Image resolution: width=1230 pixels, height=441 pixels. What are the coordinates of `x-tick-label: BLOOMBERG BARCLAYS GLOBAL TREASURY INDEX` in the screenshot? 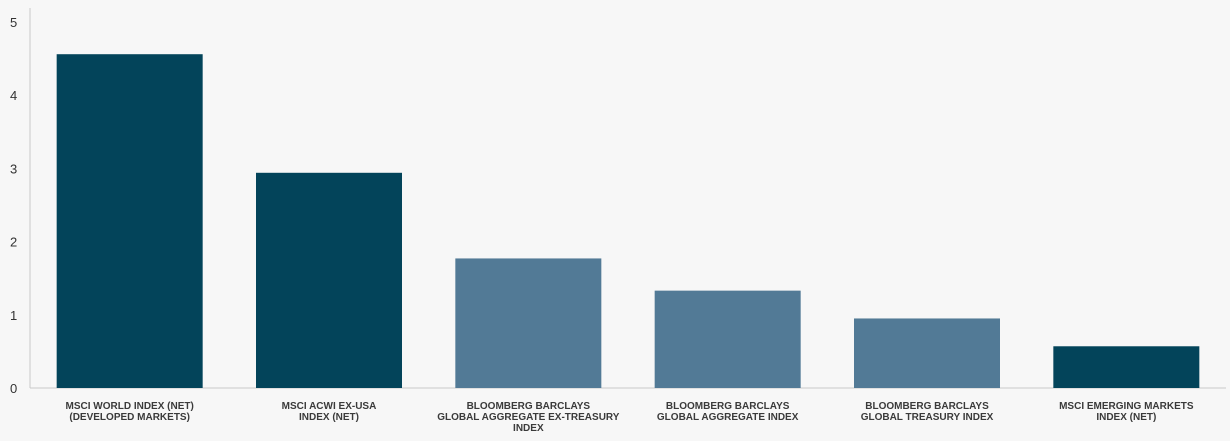 It's located at (927, 412).